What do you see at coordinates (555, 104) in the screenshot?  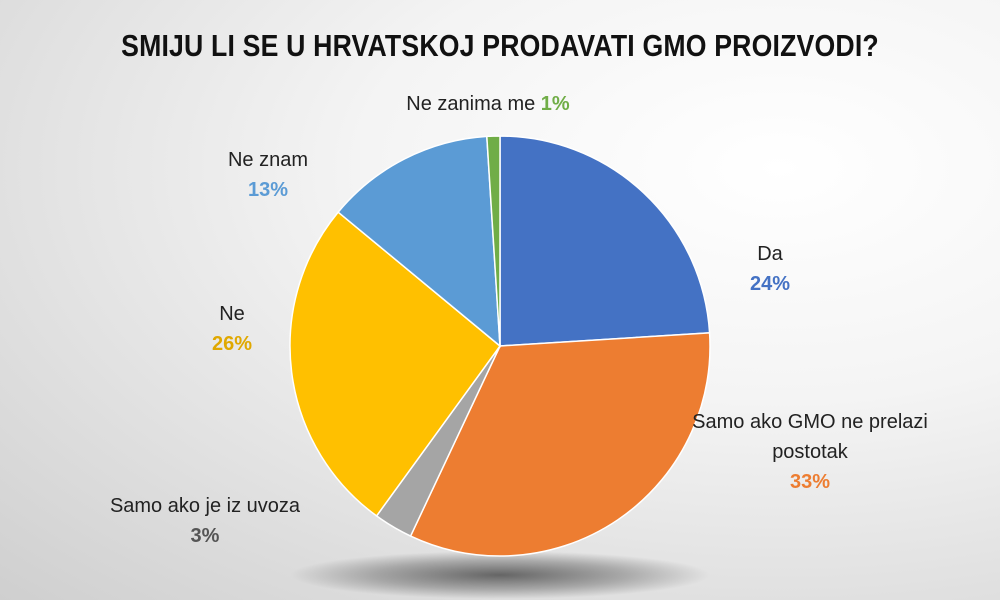 I see `slice-label-value: 1%` at bounding box center [555, 104].